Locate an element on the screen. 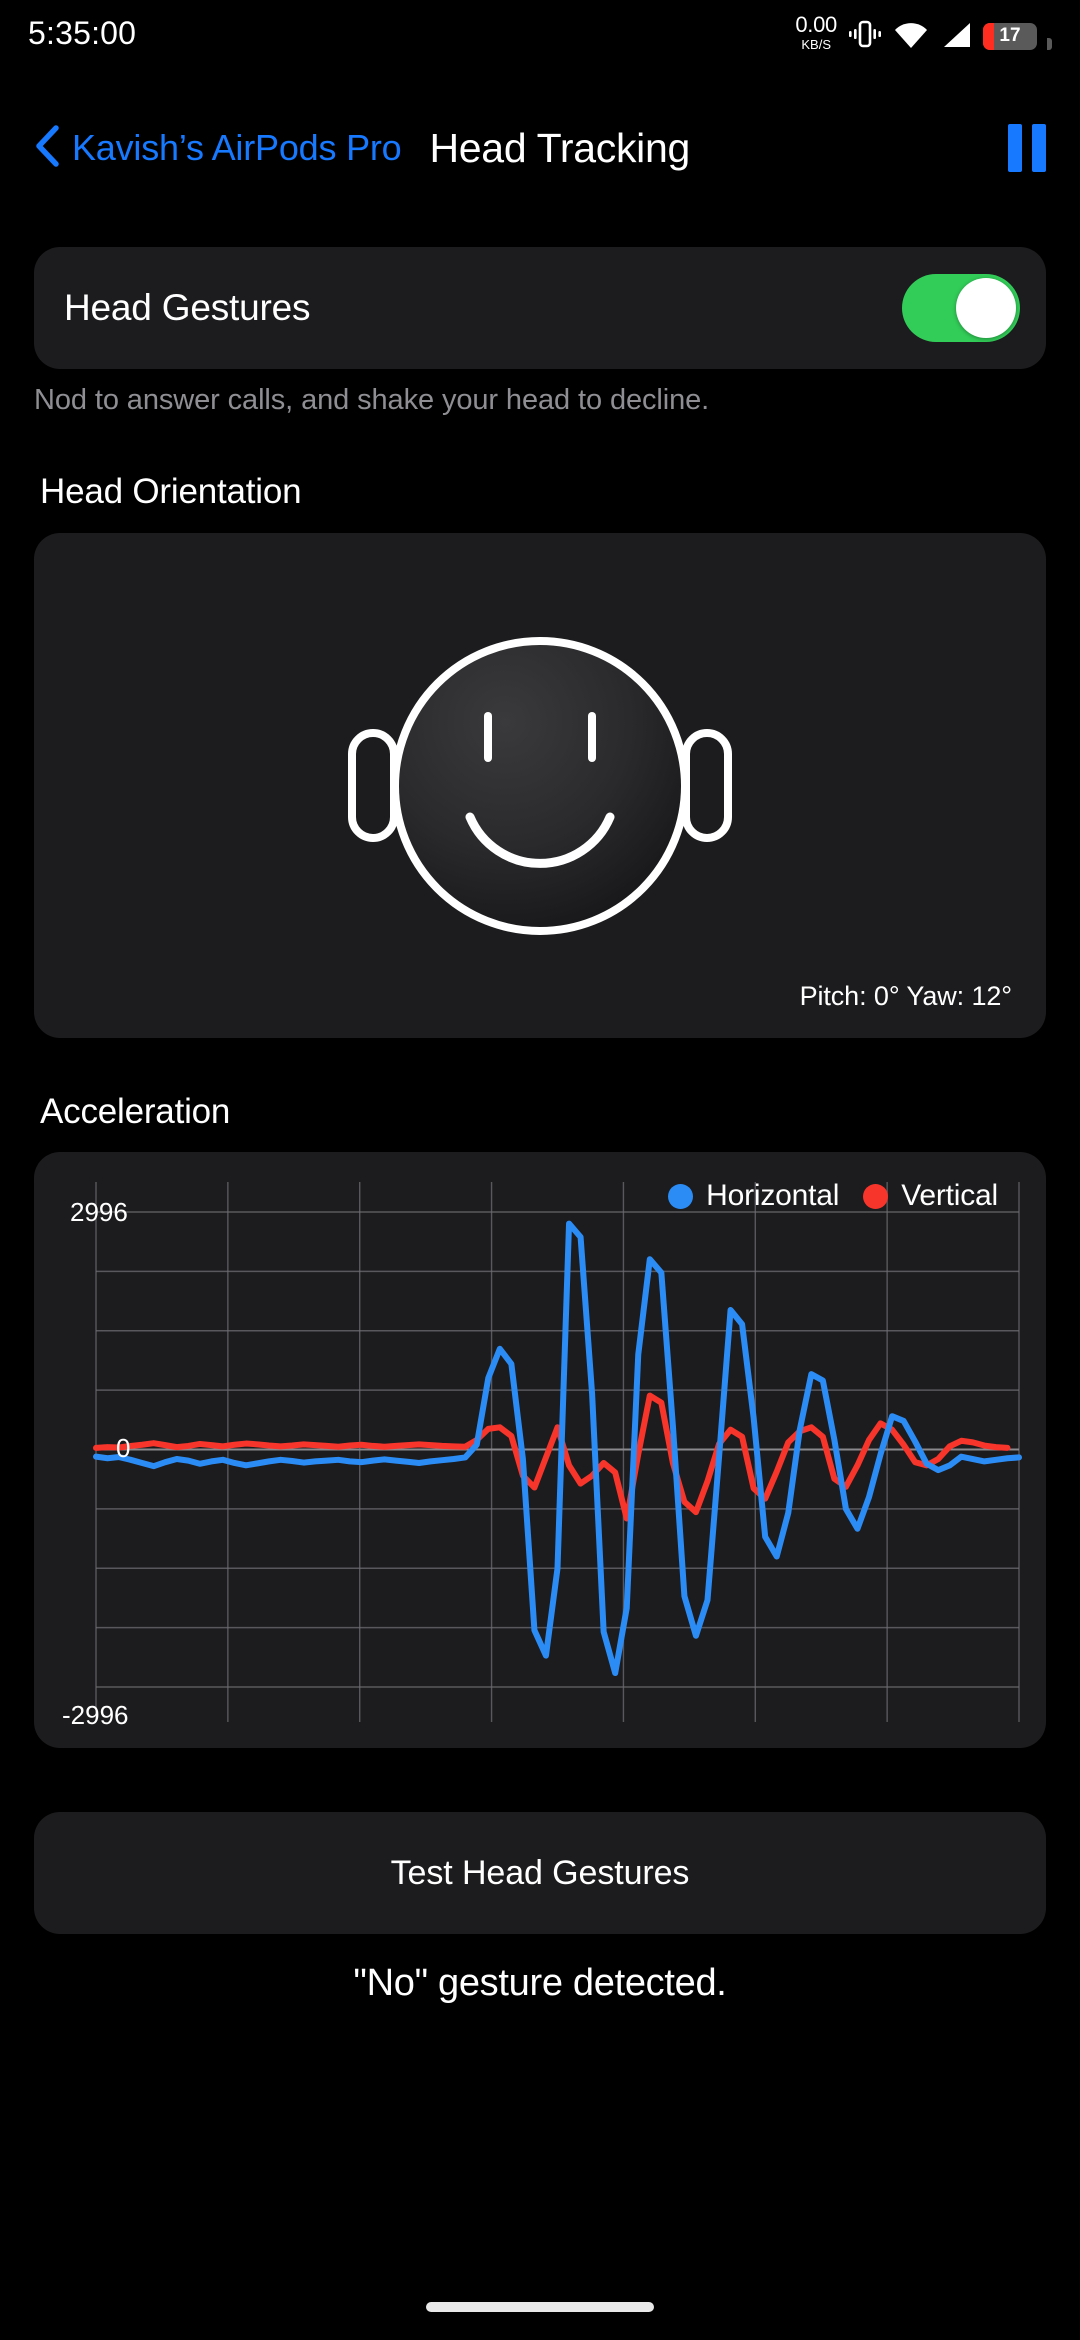  y-axis-label-max: 2996 is located at coordinates (99, 1212).